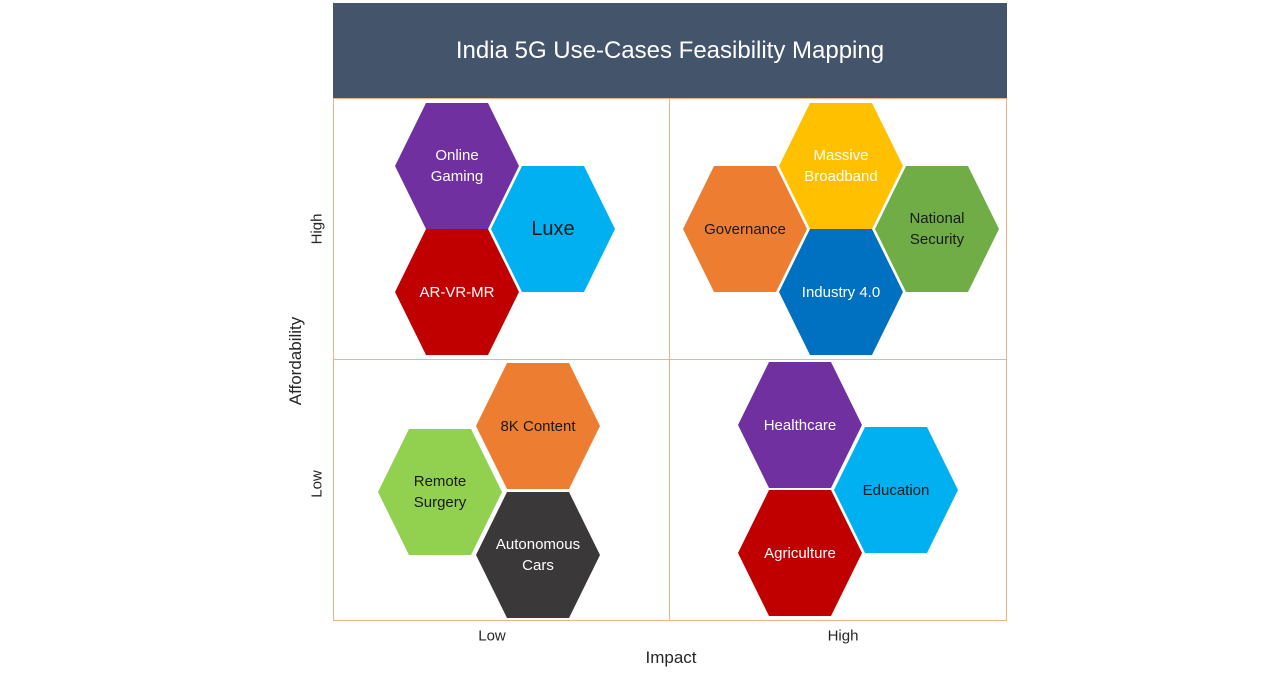  What do you see at coordinates (841, 166) in the screenshot?
I see `hex-massive-broadband: Massive Broadband` at bounding box center [841, 166].